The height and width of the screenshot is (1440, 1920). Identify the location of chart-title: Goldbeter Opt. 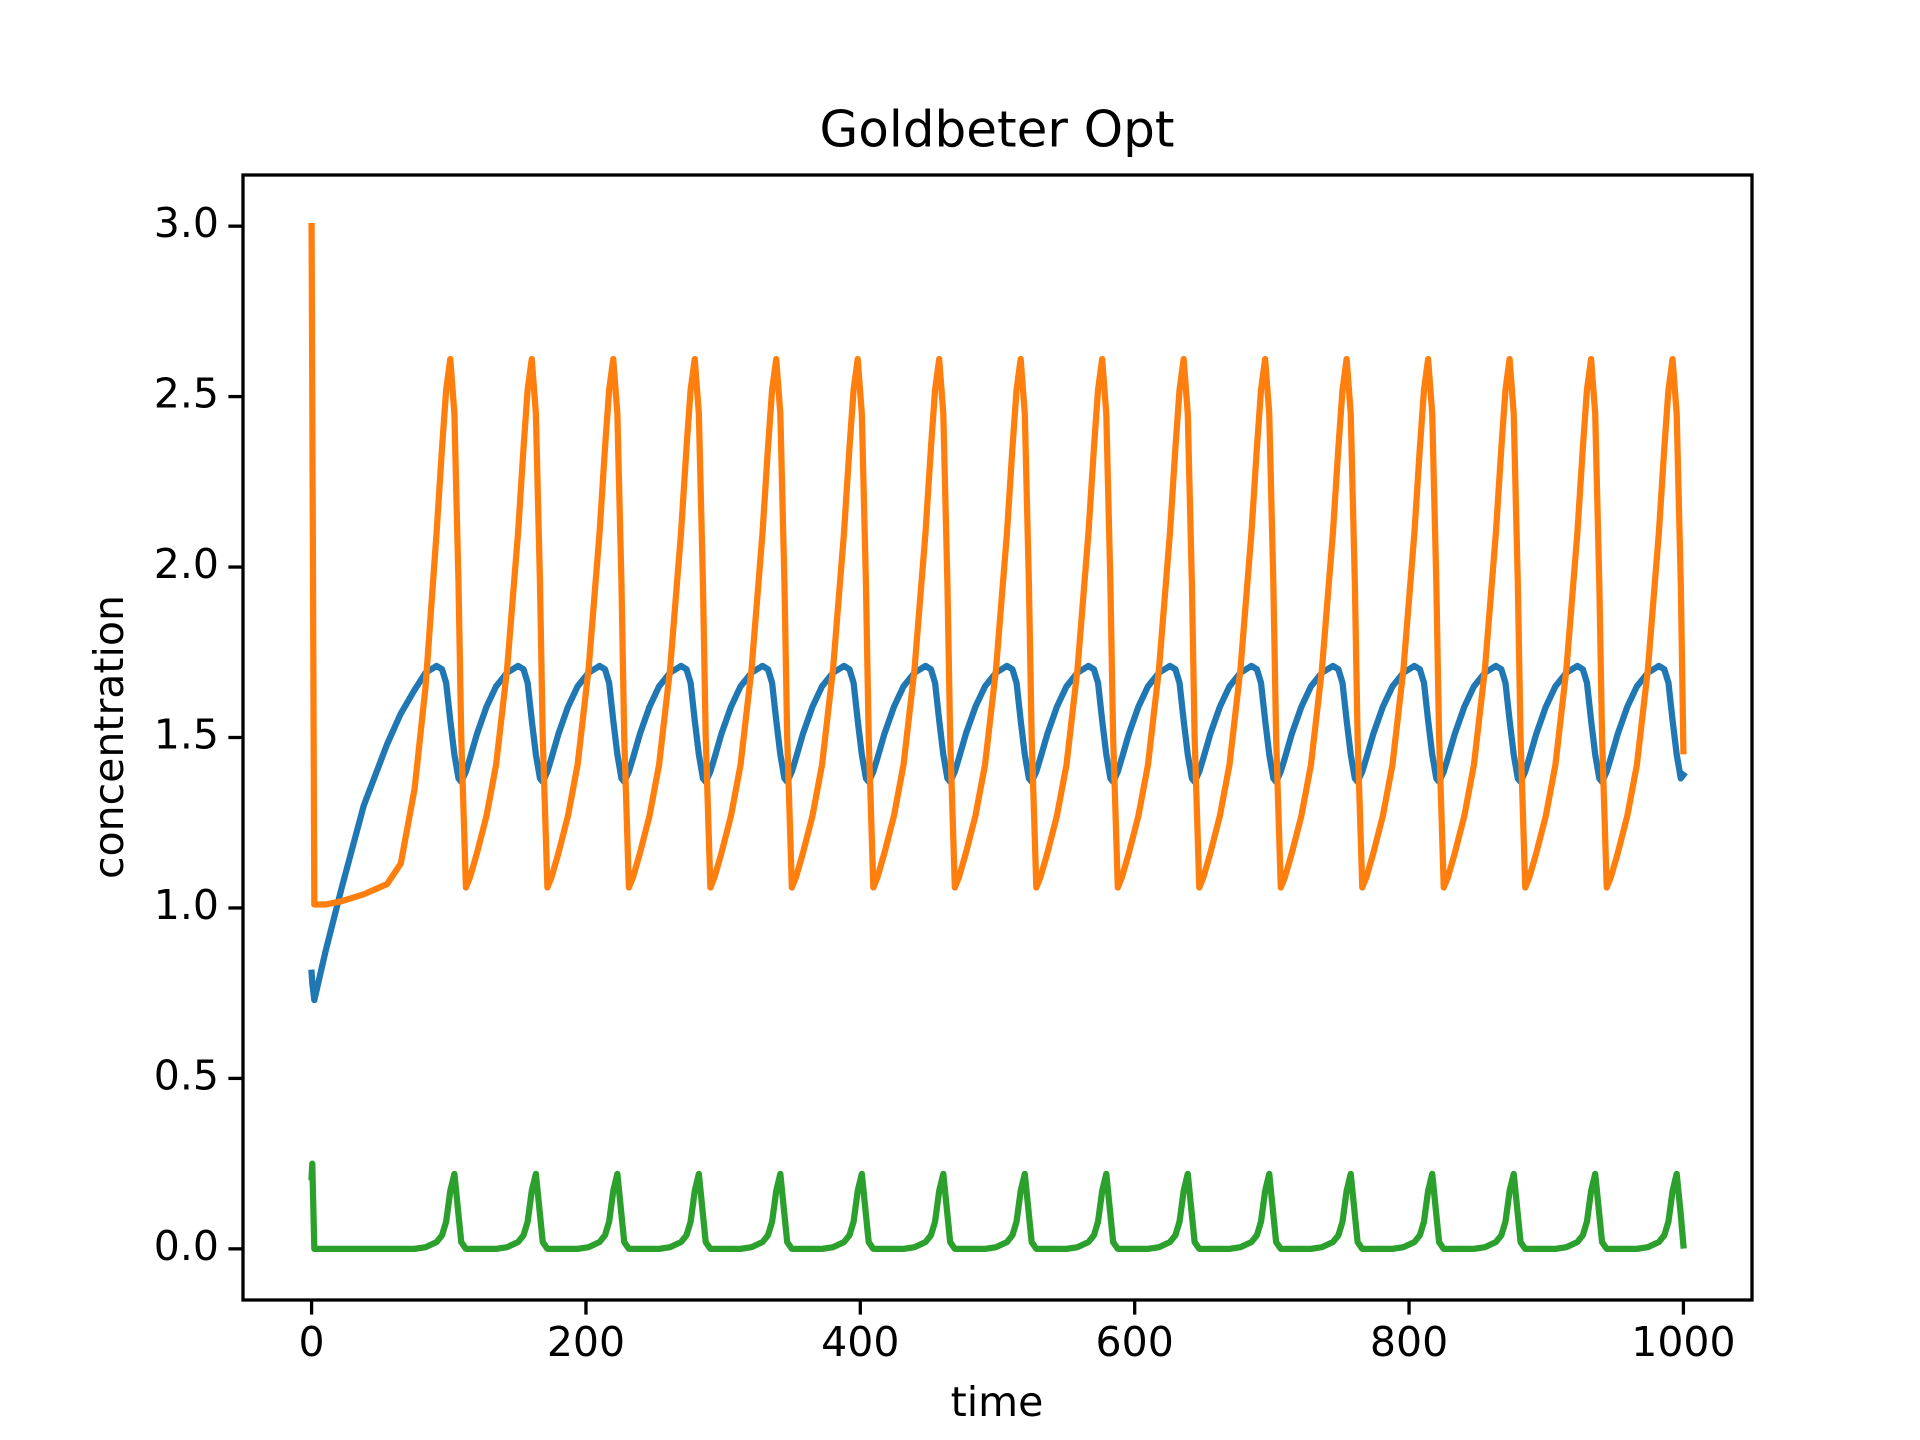
(997, 130).